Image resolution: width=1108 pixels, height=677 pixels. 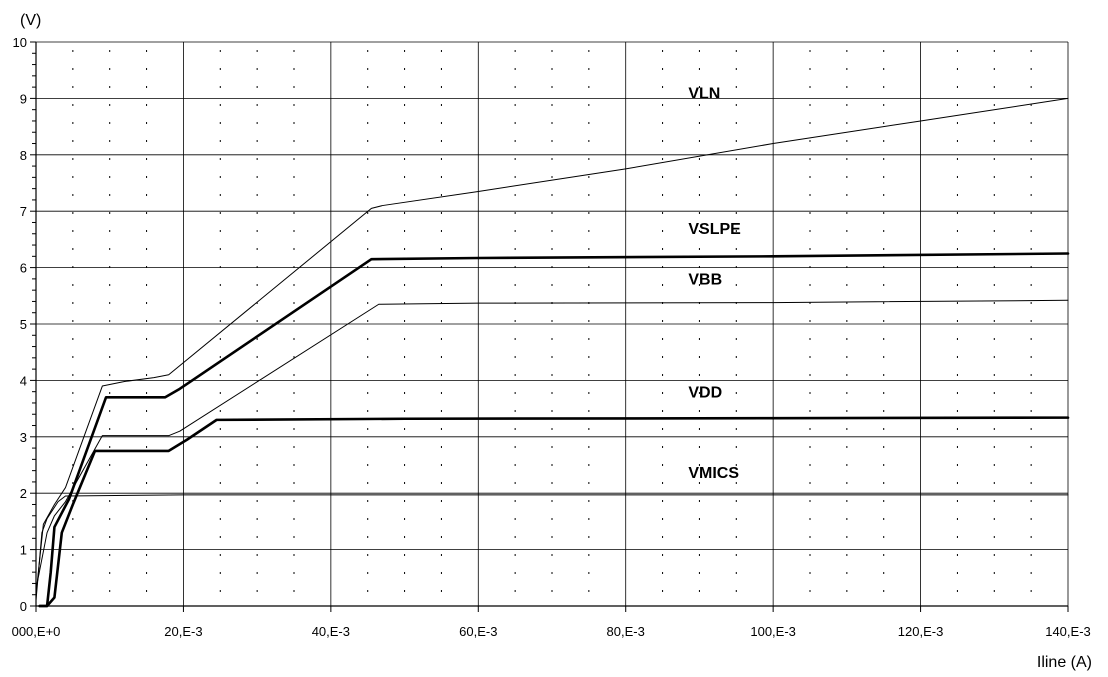 I want to click on y-tick-label: 9, so click(x=23, y=98).